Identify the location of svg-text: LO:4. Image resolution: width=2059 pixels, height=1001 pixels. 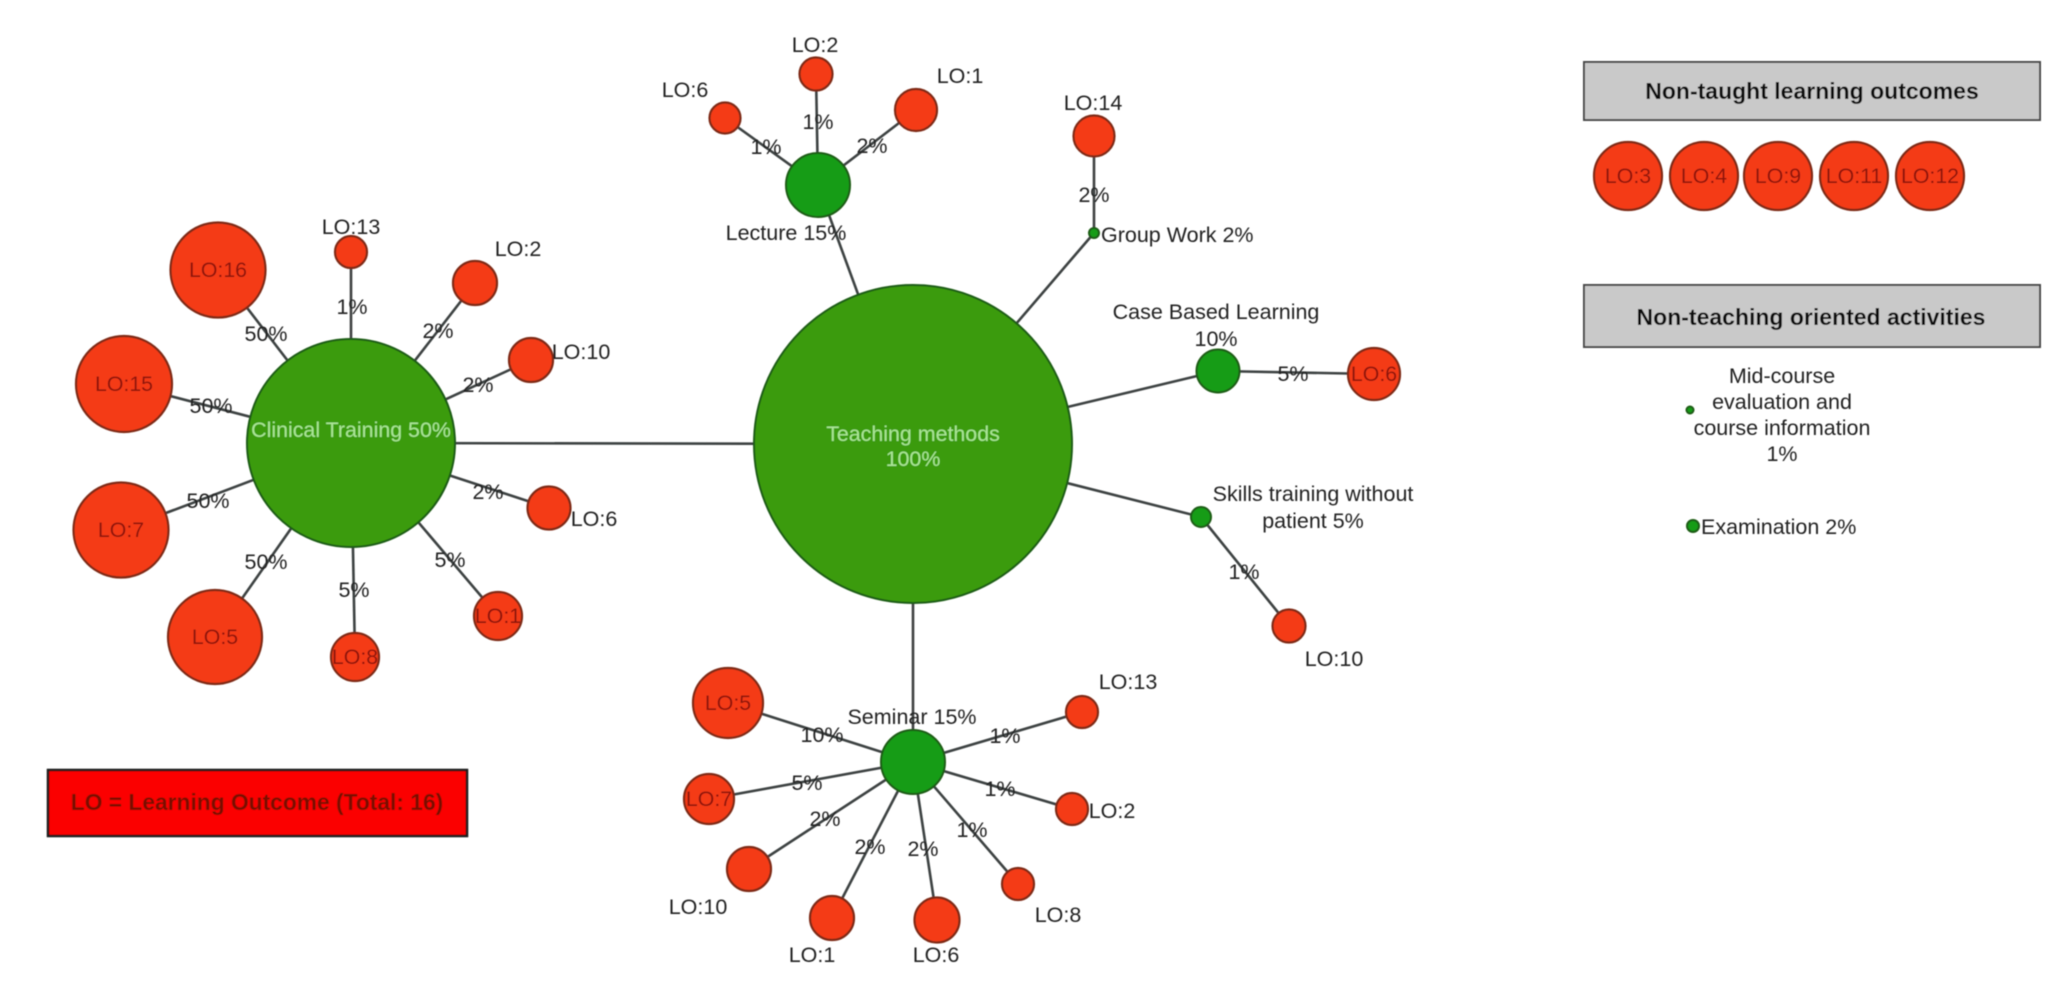
(1704, 176).